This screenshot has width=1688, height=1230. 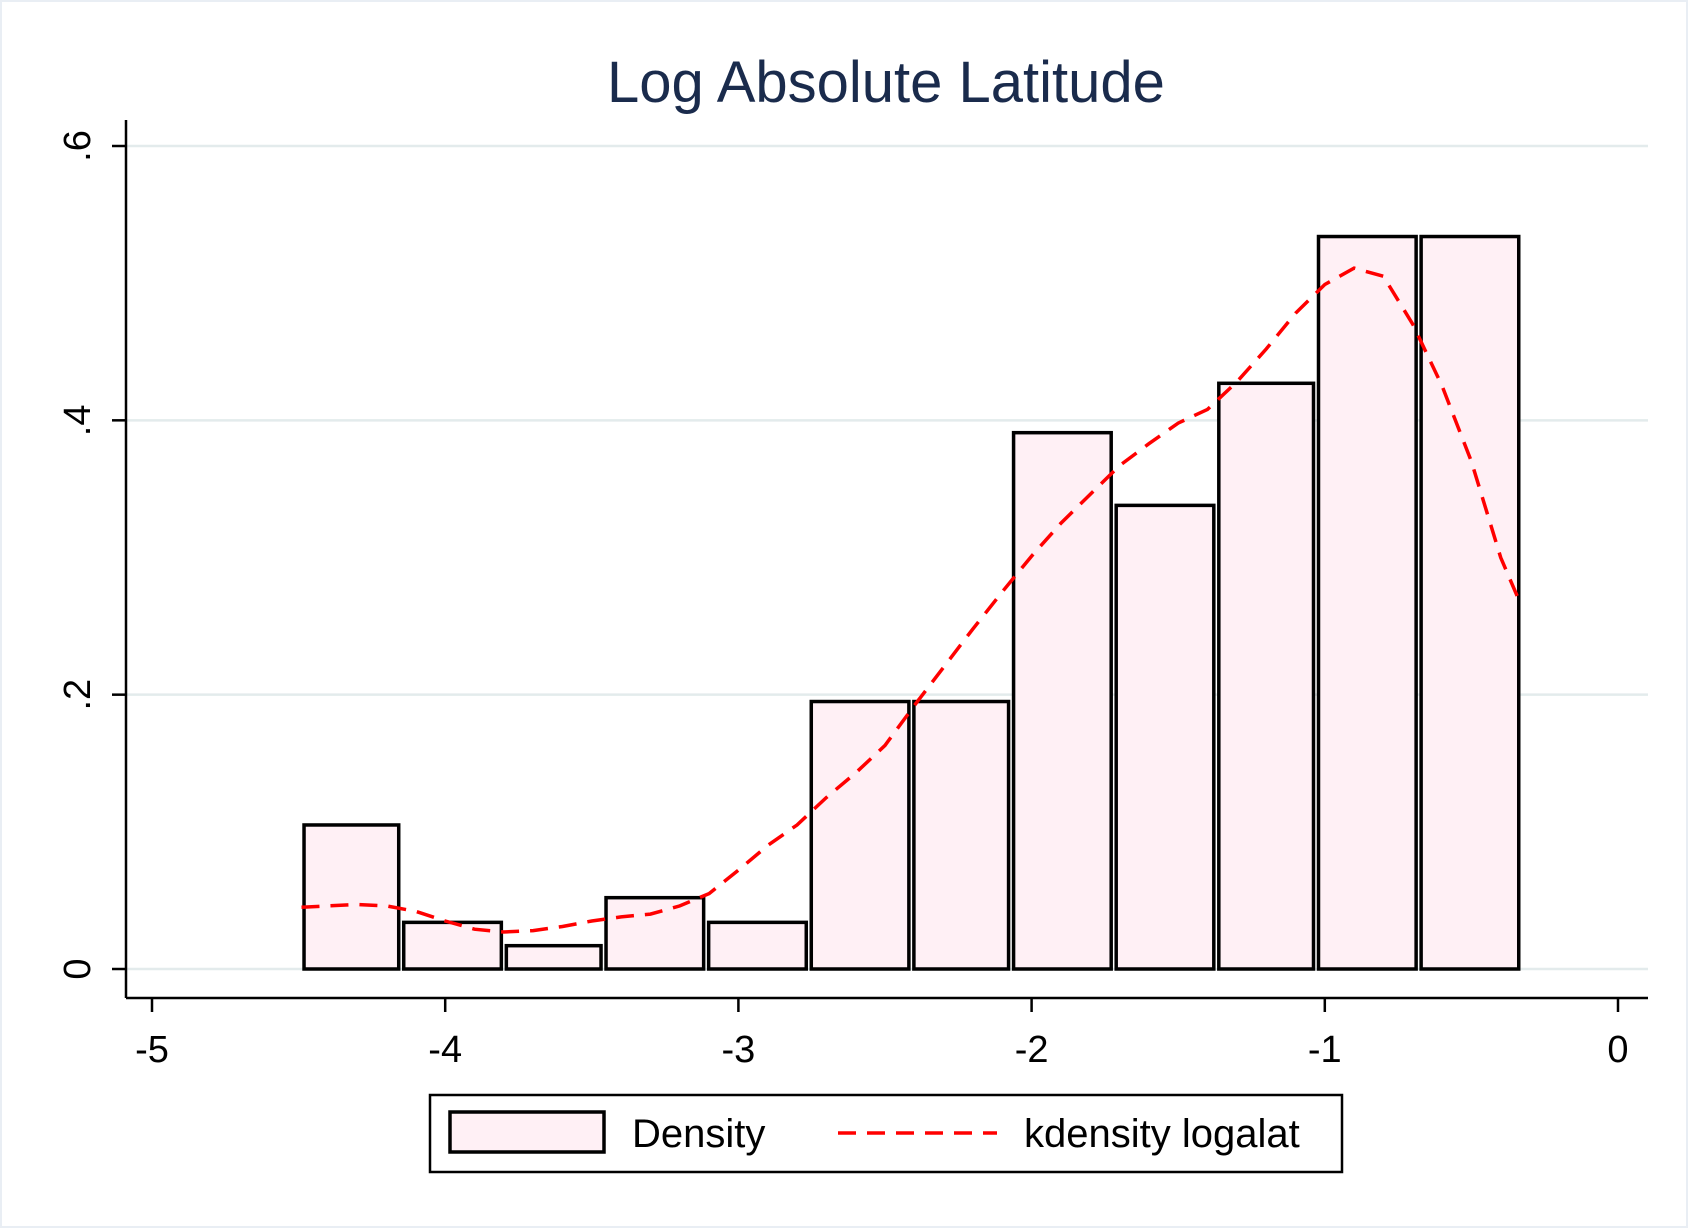 I want to click on y-tick-label: .6, so click(x=78, y=146).